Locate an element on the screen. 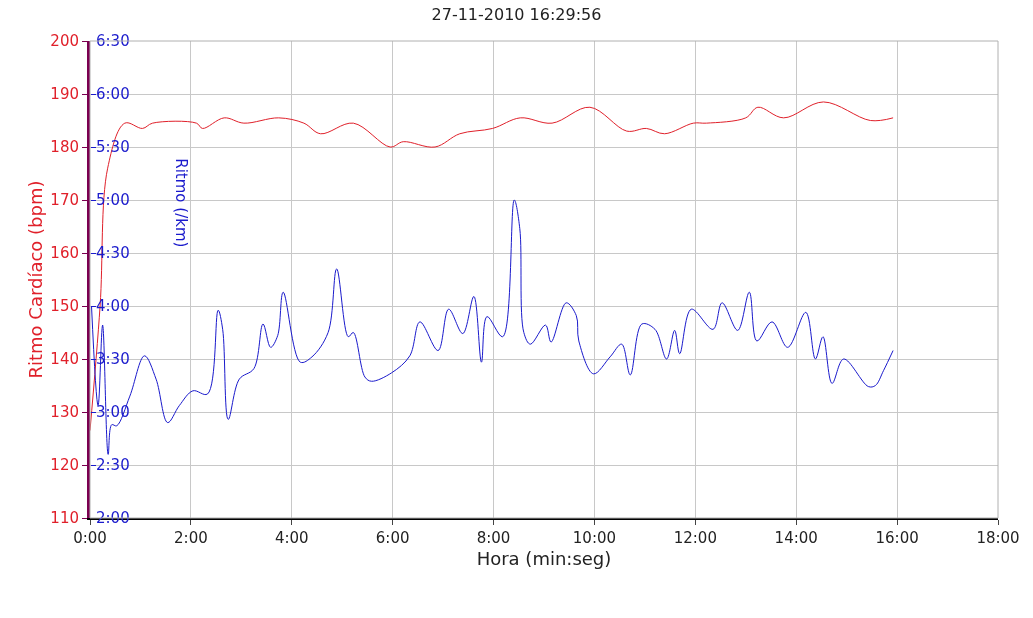  y2-tick-label: 6:00 is located at coordinates (113, 94).